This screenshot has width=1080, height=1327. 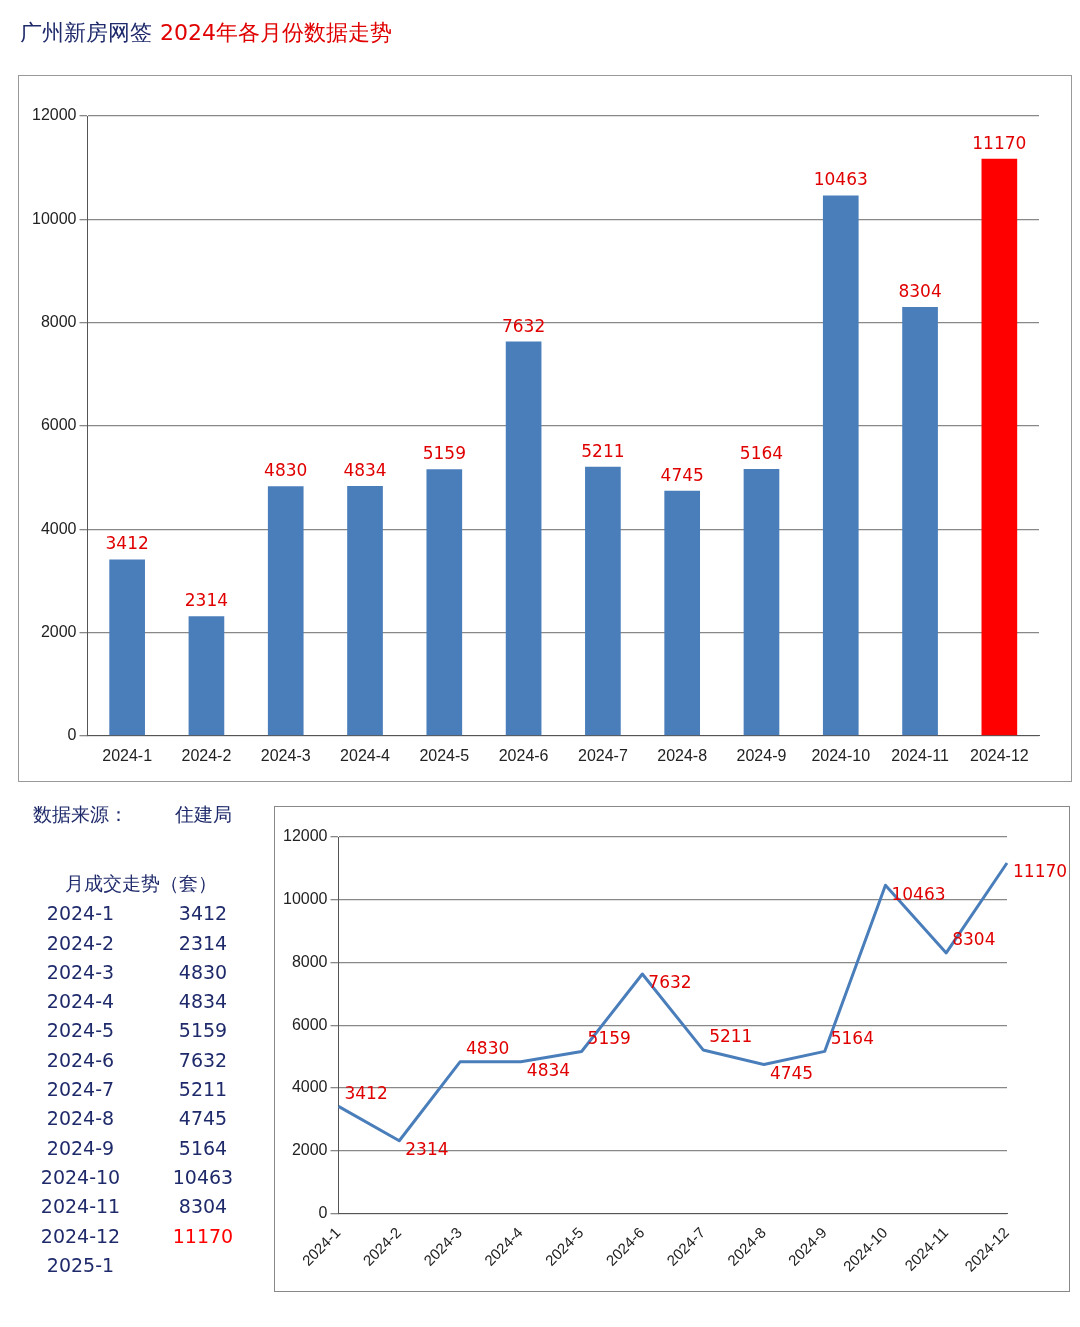 I want to click on category-label: 2025-1, so click(x=80, y=1264).